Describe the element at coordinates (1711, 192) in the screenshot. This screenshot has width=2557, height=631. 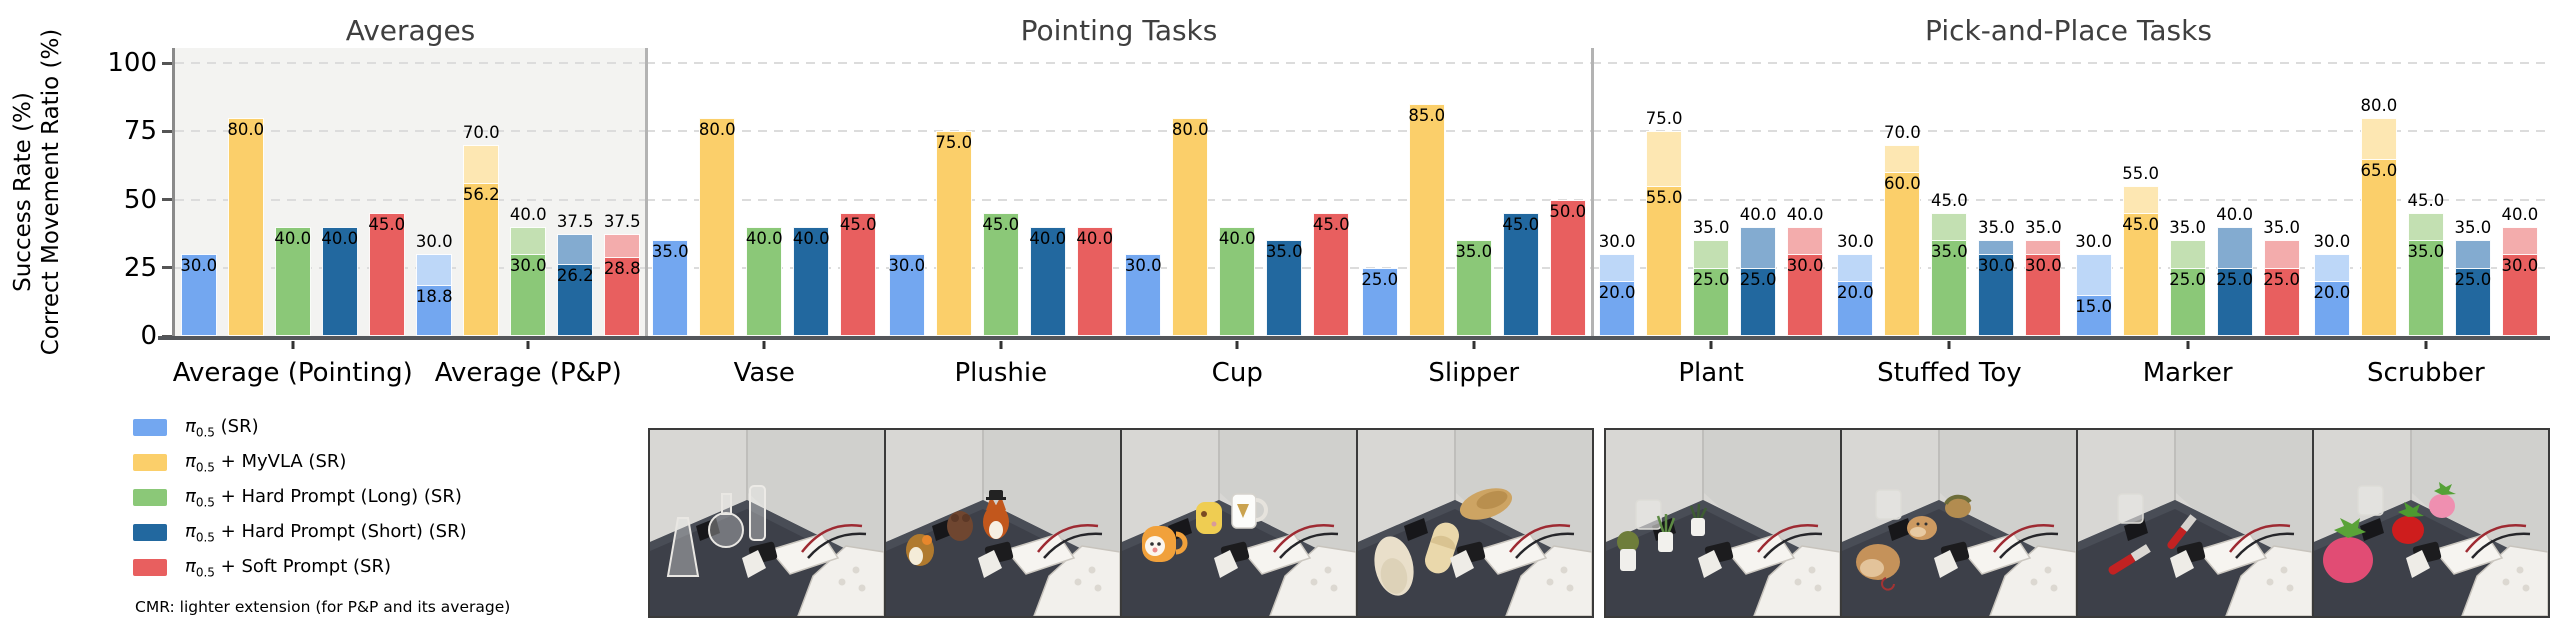
I see `bar-2-plant: 35.0 25.0` at that location.